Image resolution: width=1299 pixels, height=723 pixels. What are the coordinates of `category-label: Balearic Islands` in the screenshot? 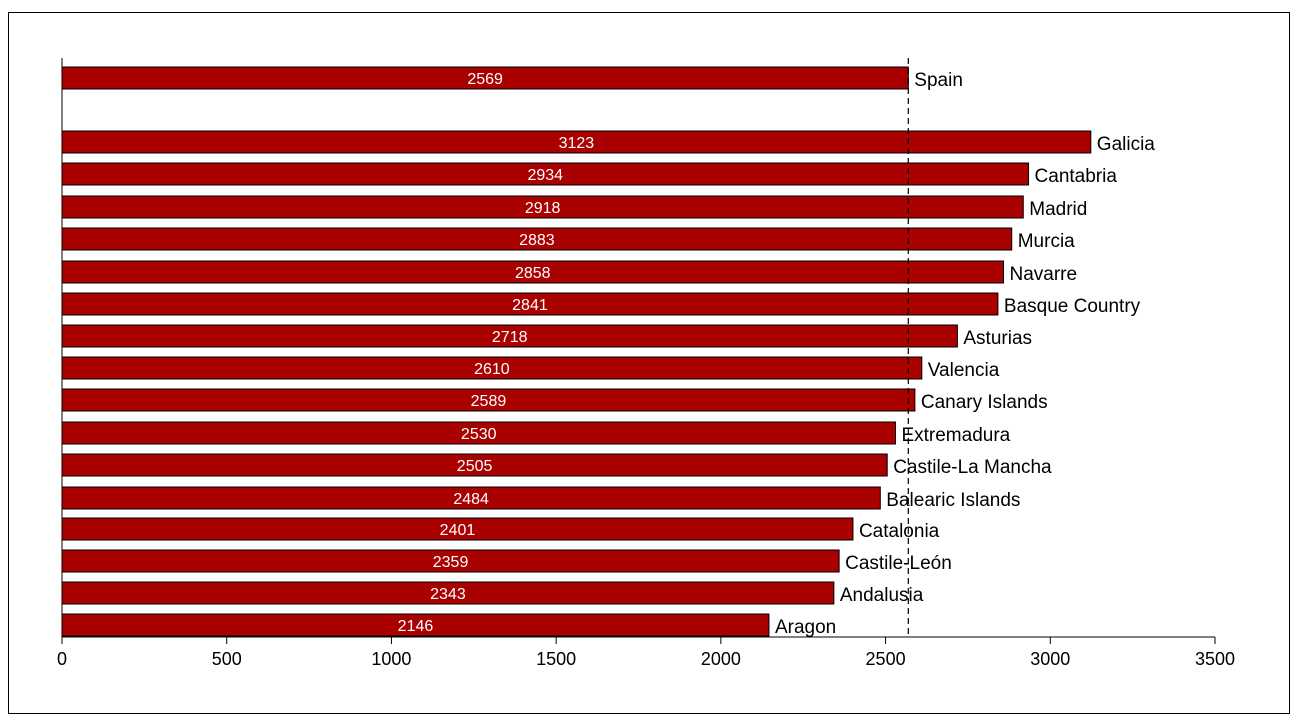 It's located at (953, 500).